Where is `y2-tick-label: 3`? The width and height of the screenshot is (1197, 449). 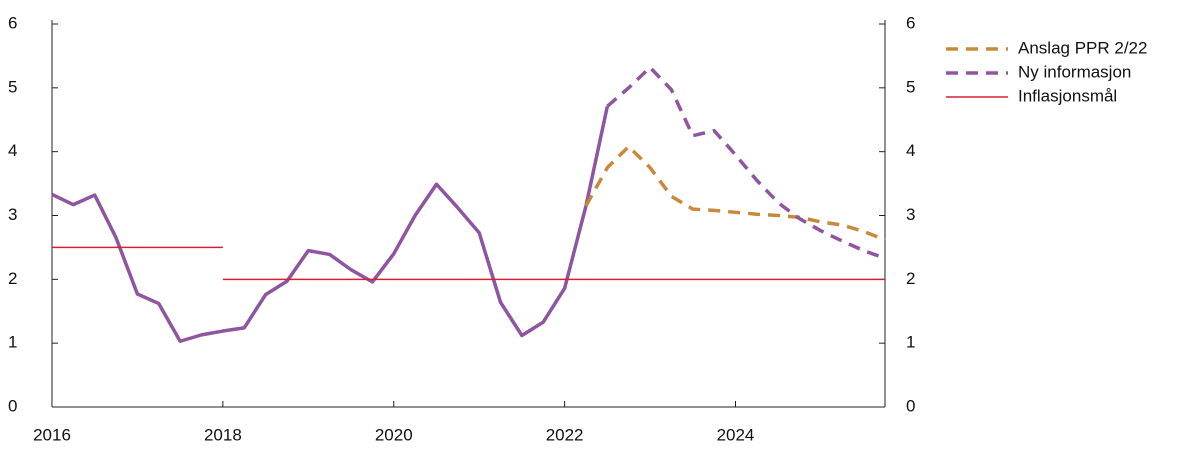 y2-tick-label: 3 is located at coordinates (910, 214).